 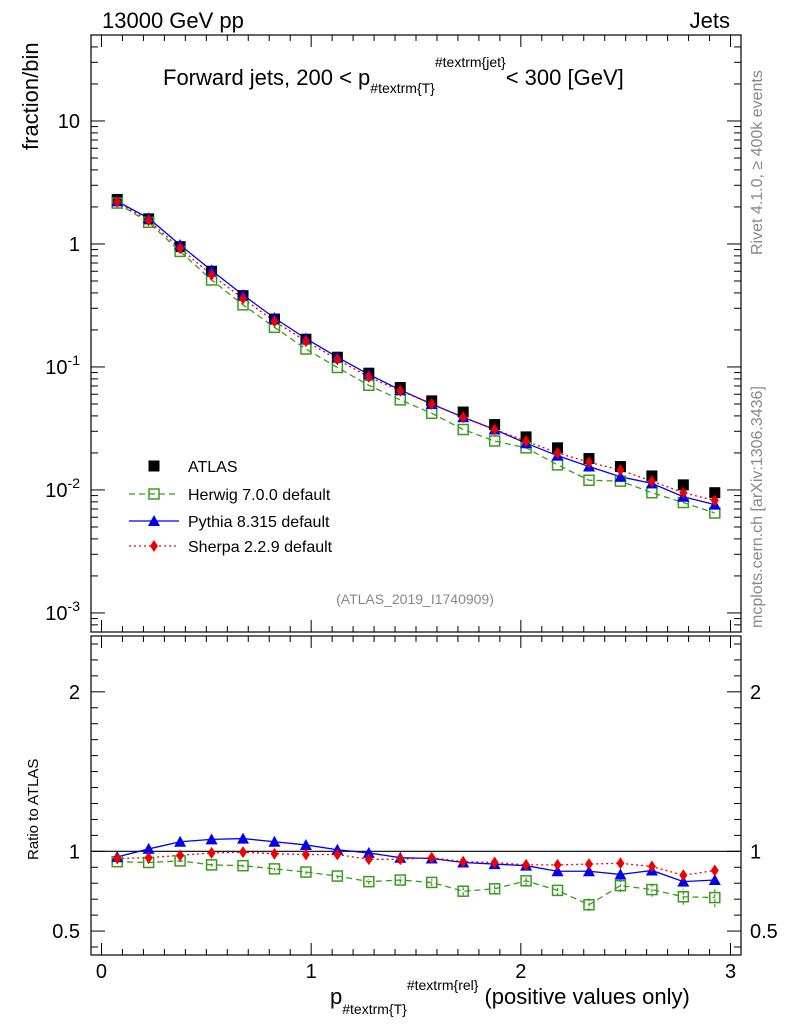 What do you see at coordinates (311, 972) in the screenshot?
I see `x-tick-label: 1` at bounding box center [311, 972].